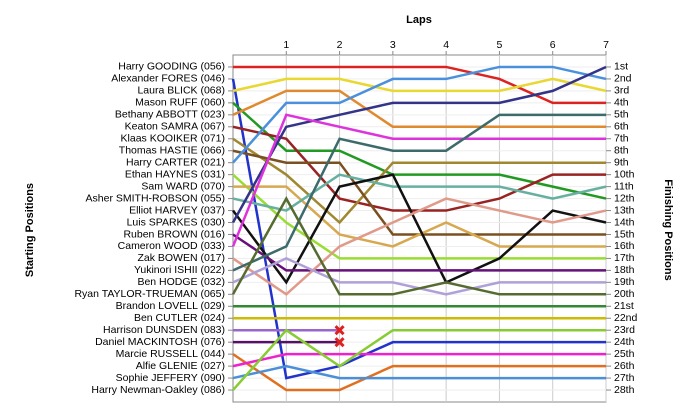  What do you see at coordinates (176, 222) in the screenshot?
I see `start-label: Luis SPARKES (030)` at bounding box center [176, 222].